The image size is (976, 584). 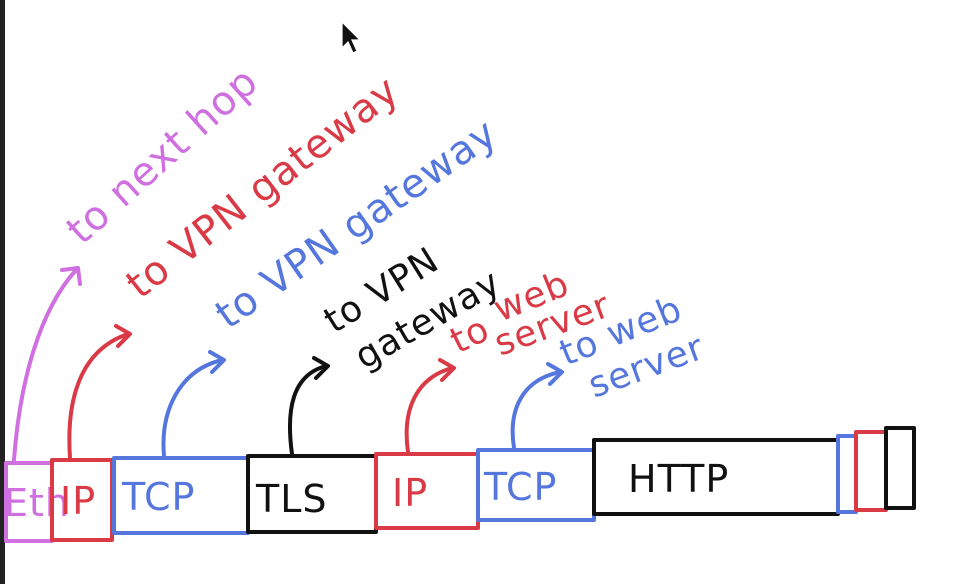 What do you see at coordinates (520, 487) in the screenshot?
I see `segment-inner-tcp-label: TCP` at bounding box center [520, 487].